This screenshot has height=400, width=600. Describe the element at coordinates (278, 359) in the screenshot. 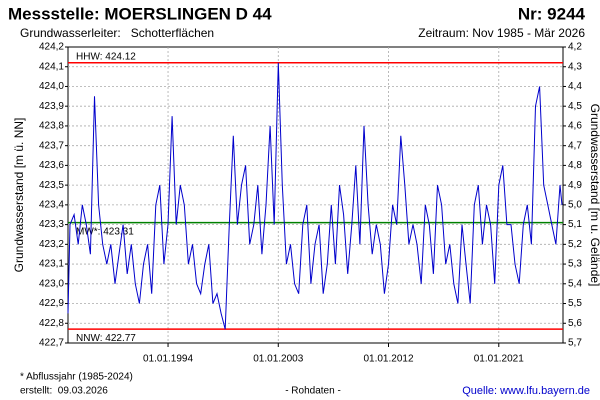

I see `x-tick-label: 01.01.2003` at that location.